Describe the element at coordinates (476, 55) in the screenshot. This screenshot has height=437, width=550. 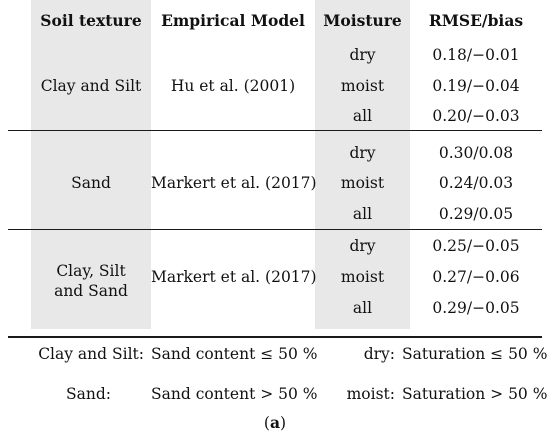
I see `group-1-row-1-rmse-bias: 0.18/−0.01` at that location.